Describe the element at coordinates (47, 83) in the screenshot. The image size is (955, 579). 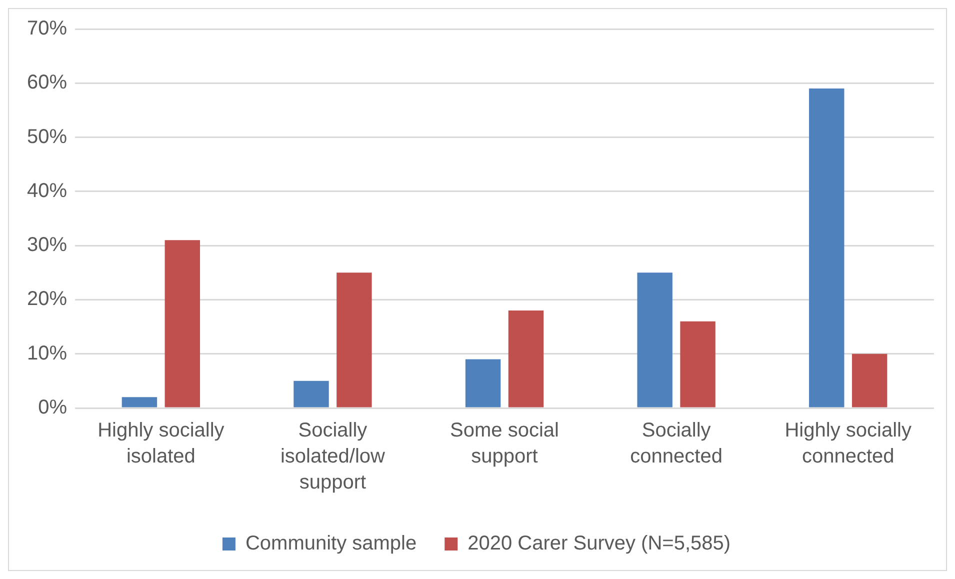
I see `y-tick-label: 60%` at that location.